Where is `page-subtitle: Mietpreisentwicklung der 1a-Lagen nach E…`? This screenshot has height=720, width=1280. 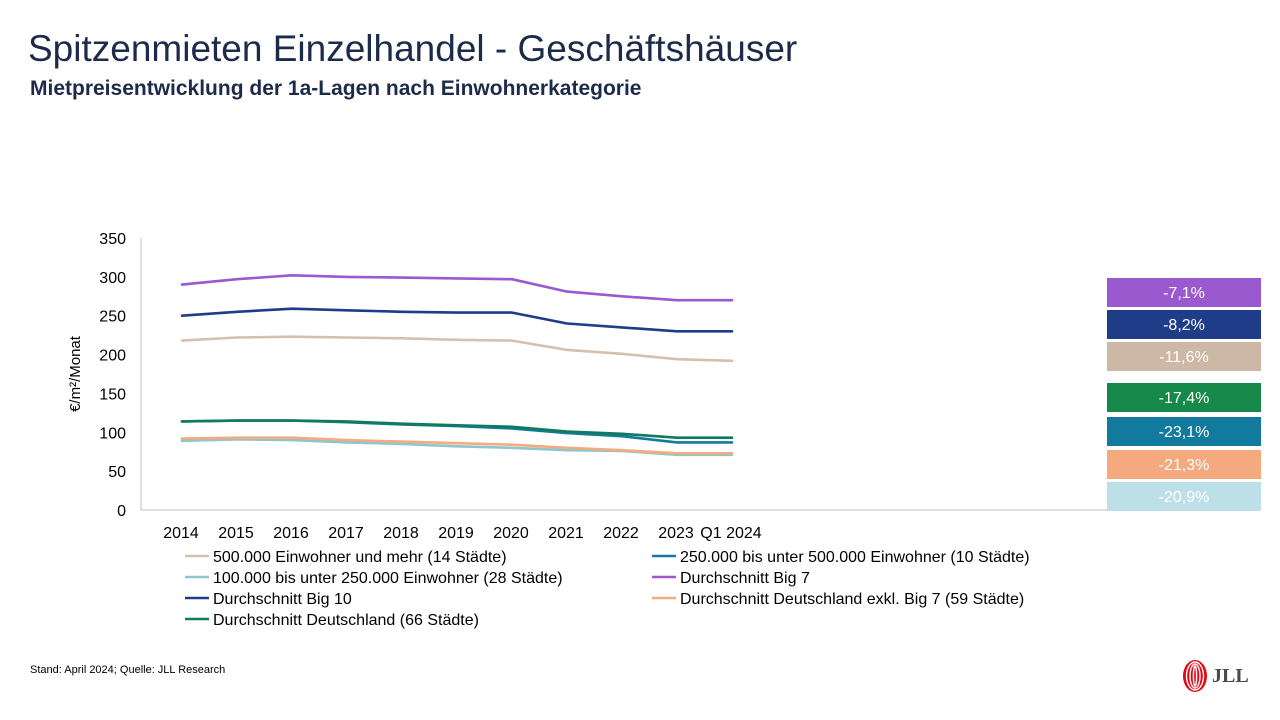 page-subtitle: Mietpreisentwicklung der 1a-Lagen nach E… is located at coordinates (336, 88).